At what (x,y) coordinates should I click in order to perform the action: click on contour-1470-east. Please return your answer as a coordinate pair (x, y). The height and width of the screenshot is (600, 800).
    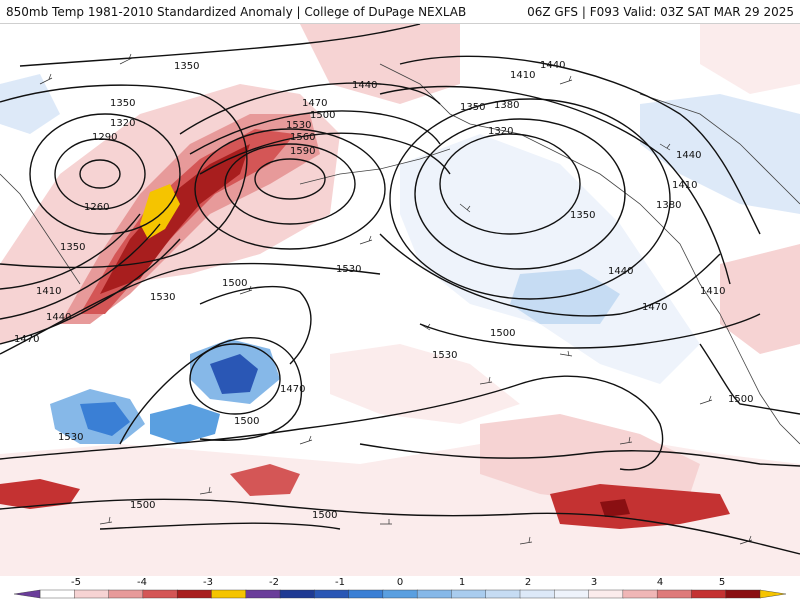
    Looking at the image, I should click on (550, 275).